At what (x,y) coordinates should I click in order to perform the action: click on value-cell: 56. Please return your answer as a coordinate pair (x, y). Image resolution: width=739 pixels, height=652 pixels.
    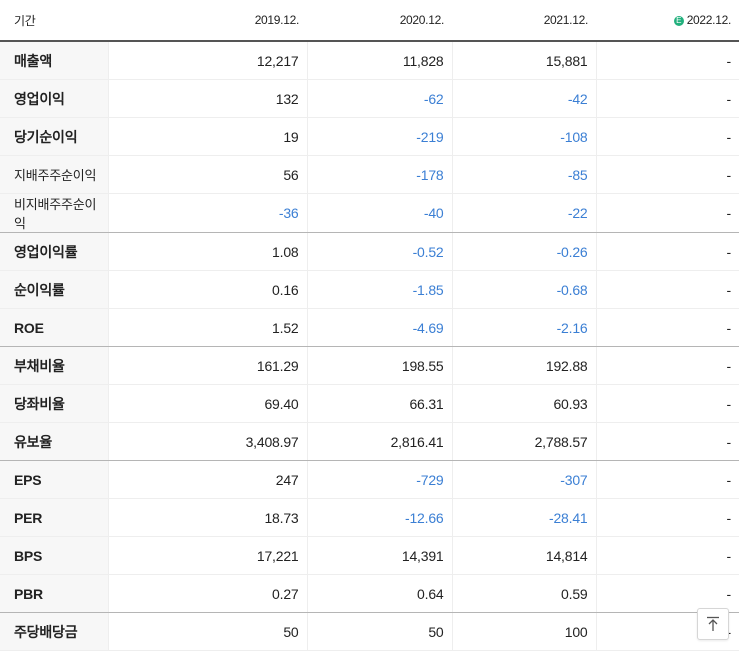
    Looking at the image, I should click on (207, 174).